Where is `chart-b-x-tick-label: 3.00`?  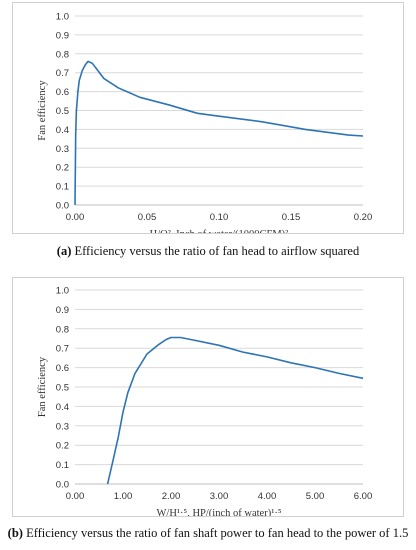 chart-b-x-tick-label: 3.00 is located at coordinates (219, 496).